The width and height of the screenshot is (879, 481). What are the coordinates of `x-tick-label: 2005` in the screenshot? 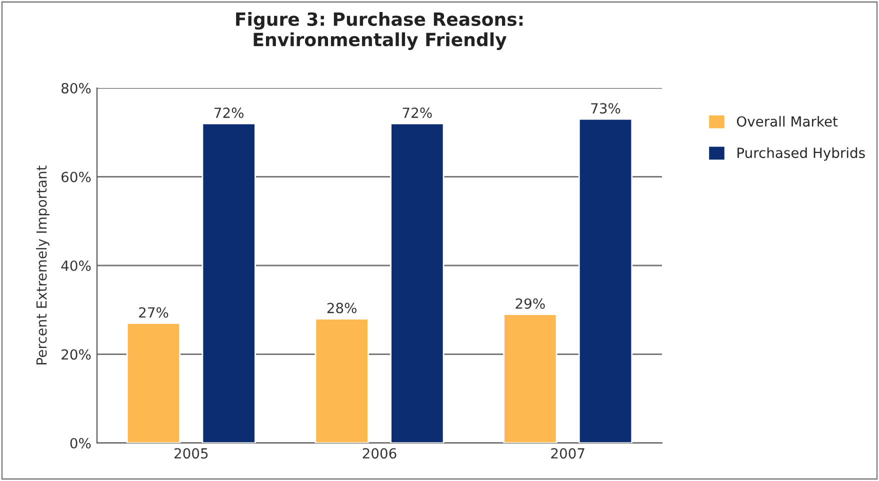 It's located at (191, 453).